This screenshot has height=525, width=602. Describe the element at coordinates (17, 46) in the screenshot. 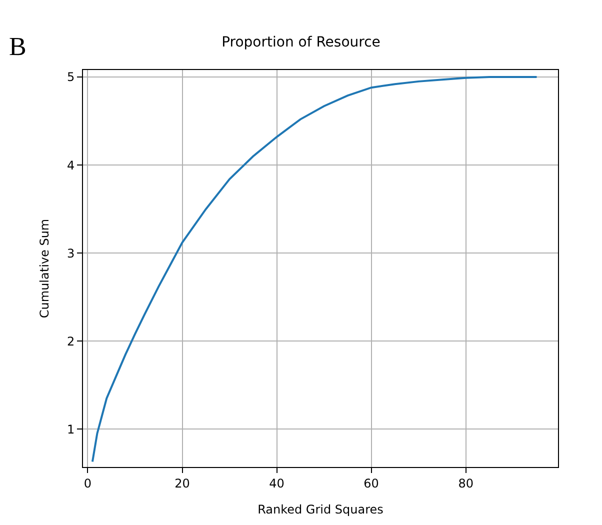

I see `text: B` at that location.